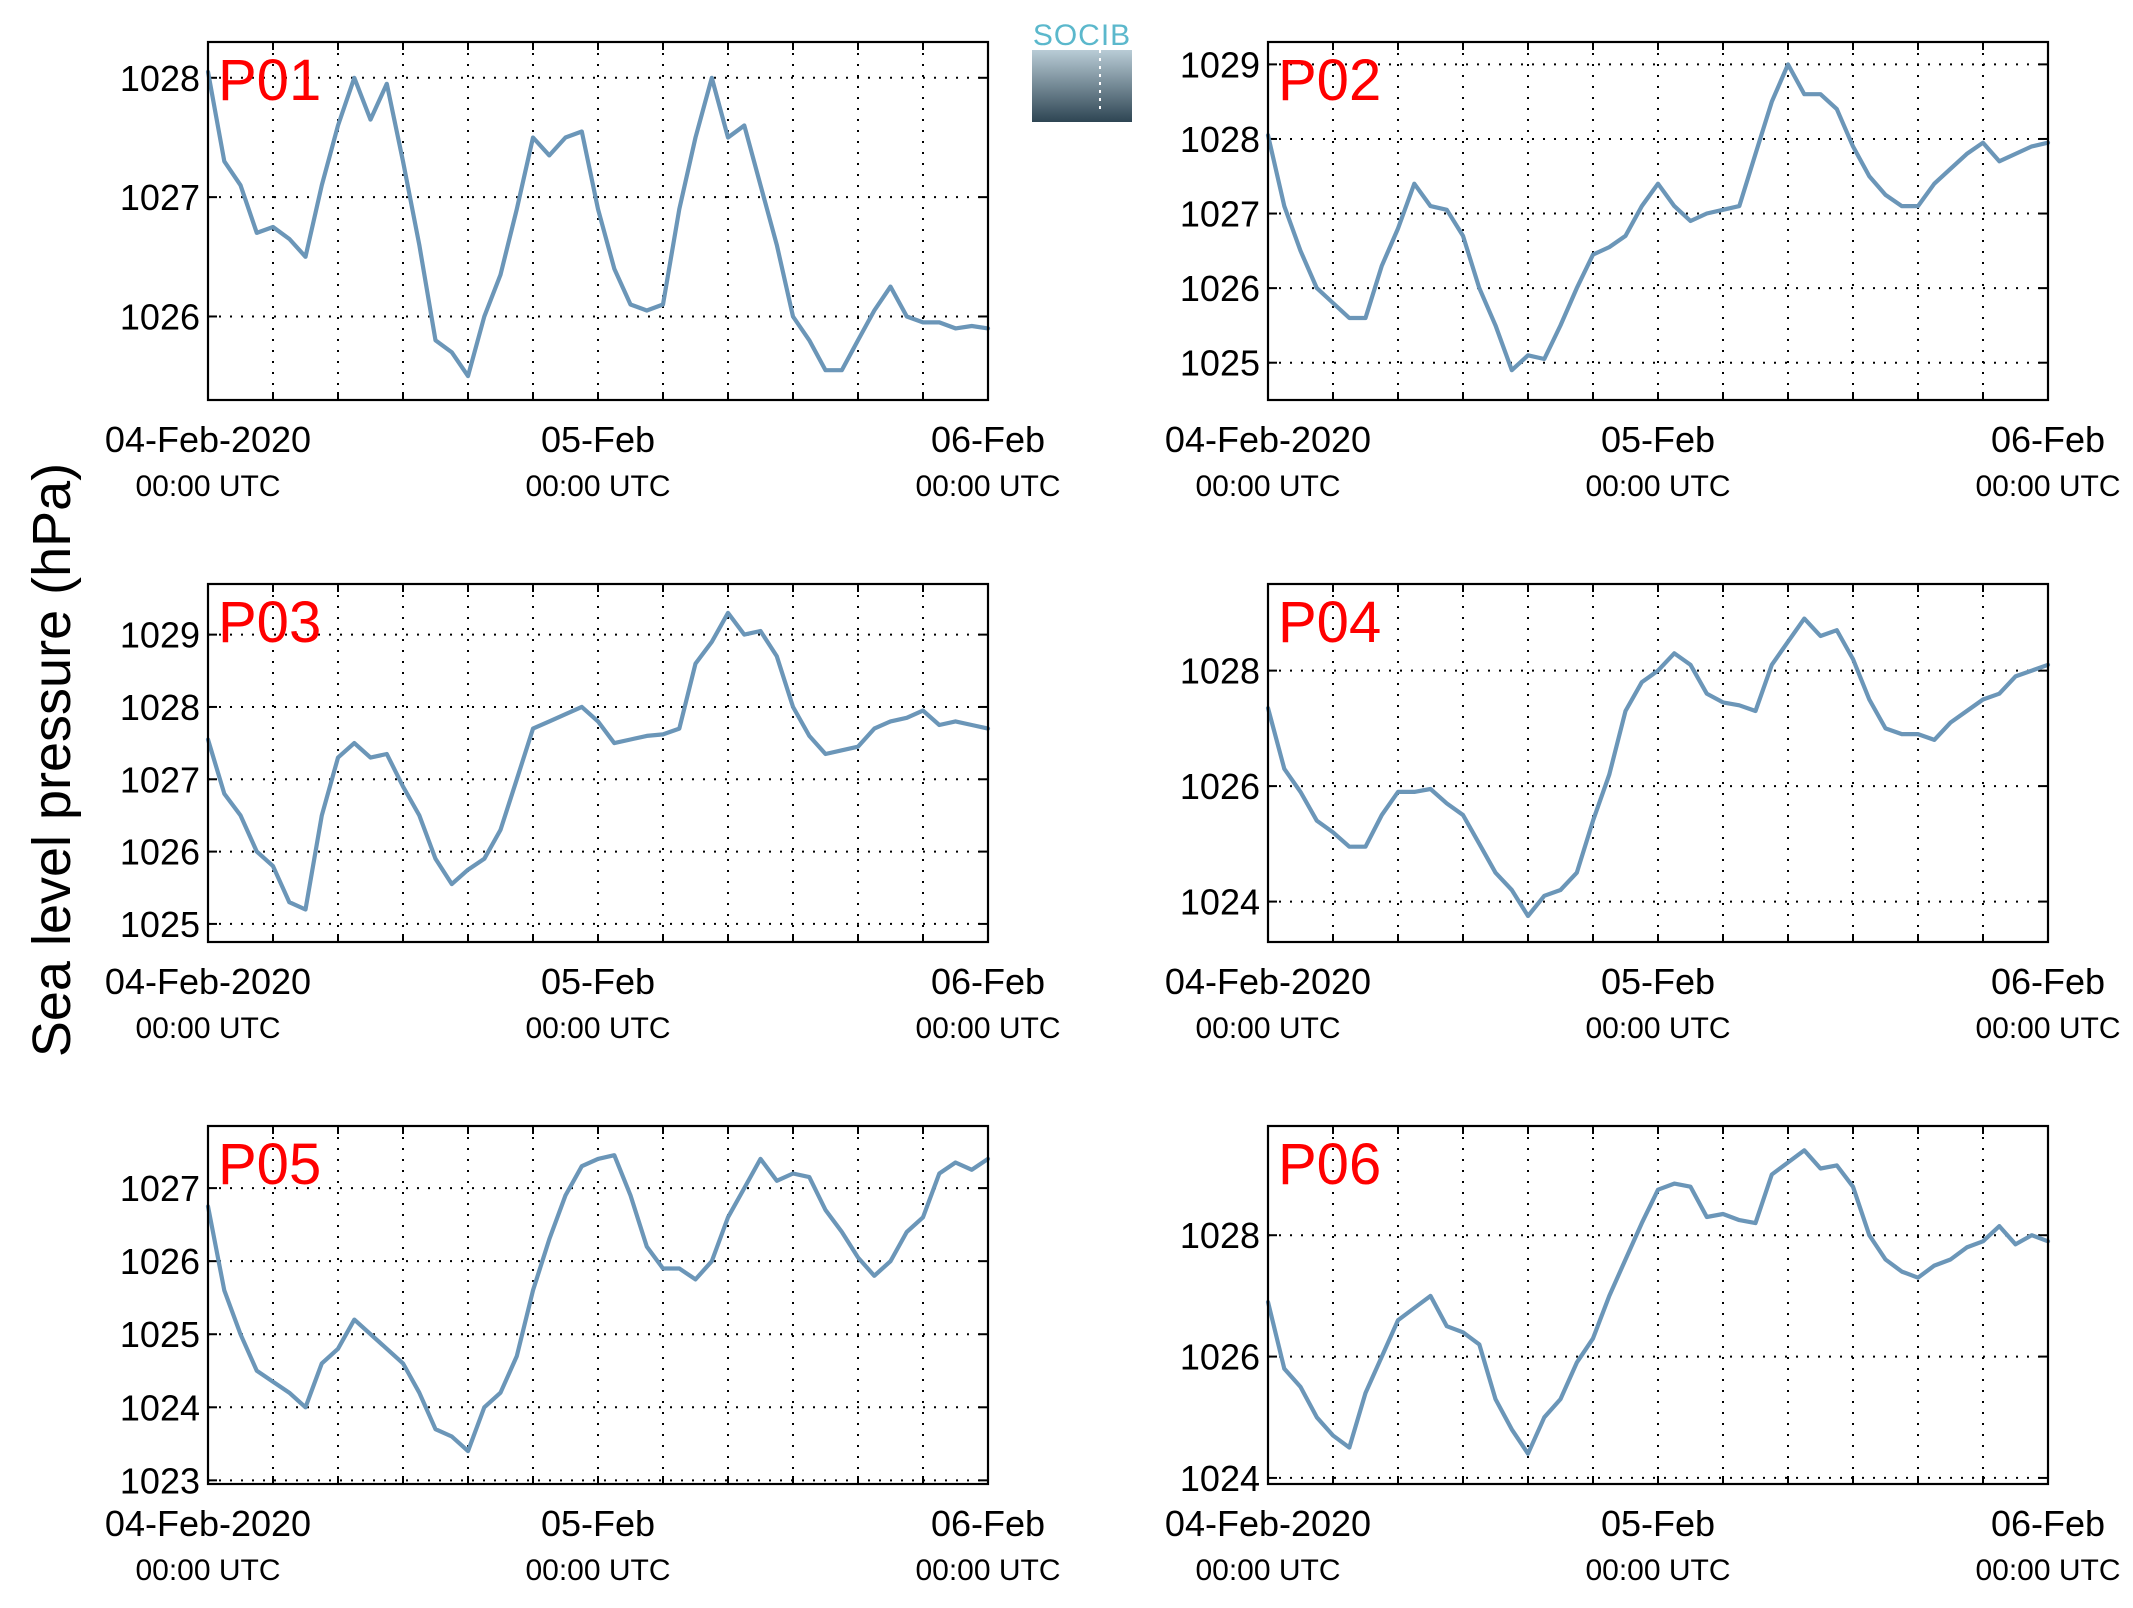 The image size is (2133, 1608). I want to click on series-line-p03, so click(598, 761).